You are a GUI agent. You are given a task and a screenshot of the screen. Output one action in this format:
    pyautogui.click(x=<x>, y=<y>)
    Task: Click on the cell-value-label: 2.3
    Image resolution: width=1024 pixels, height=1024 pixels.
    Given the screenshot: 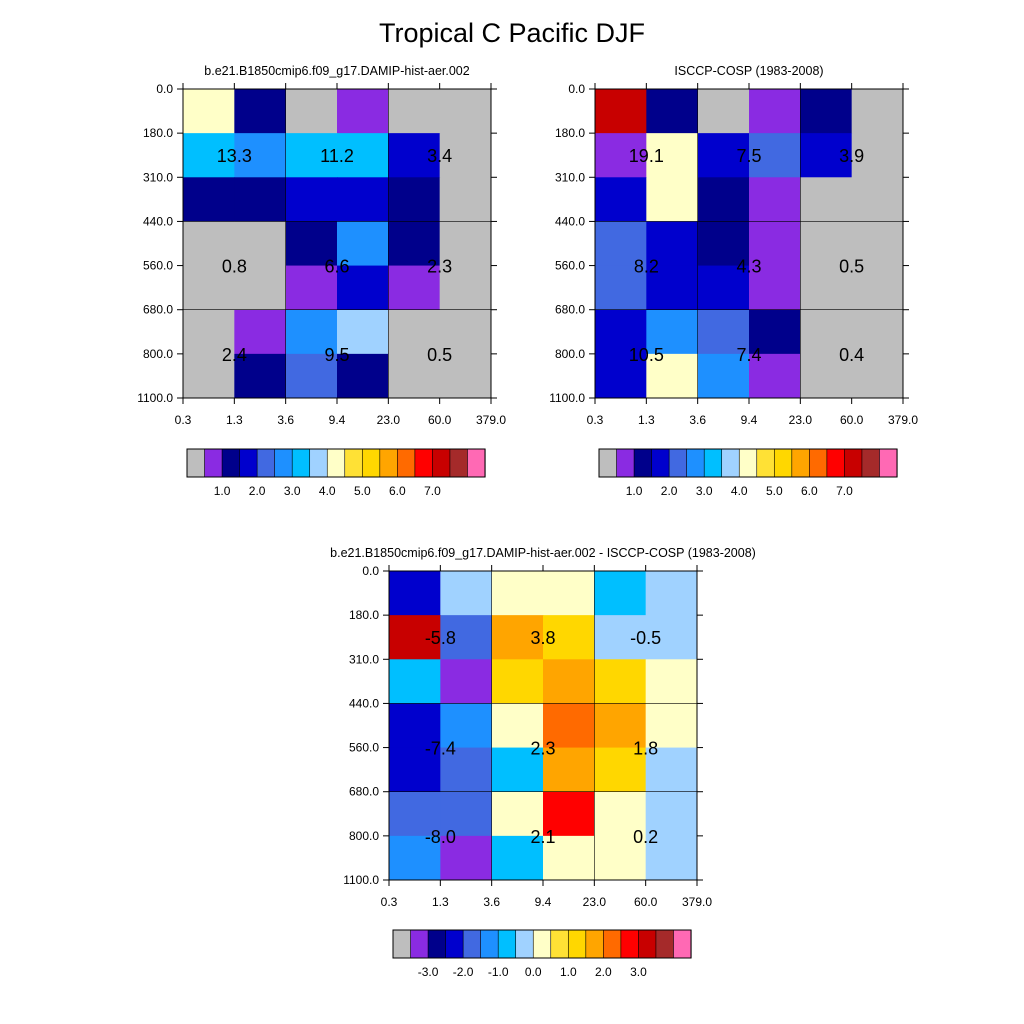 What is the action you would take?
    pyautogui.click(x=542, y=749)
    